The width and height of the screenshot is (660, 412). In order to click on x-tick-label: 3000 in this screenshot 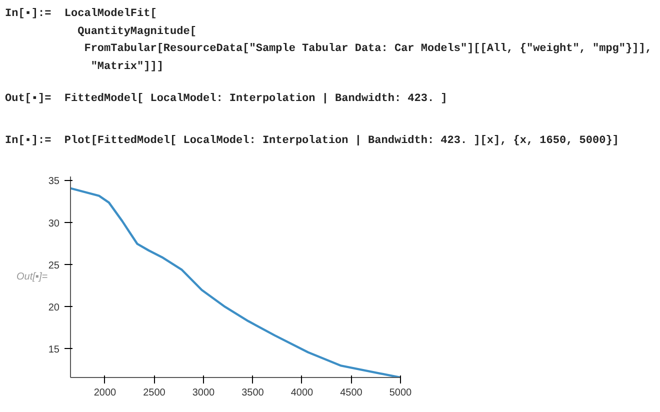, I will do `click(204, 393)`.